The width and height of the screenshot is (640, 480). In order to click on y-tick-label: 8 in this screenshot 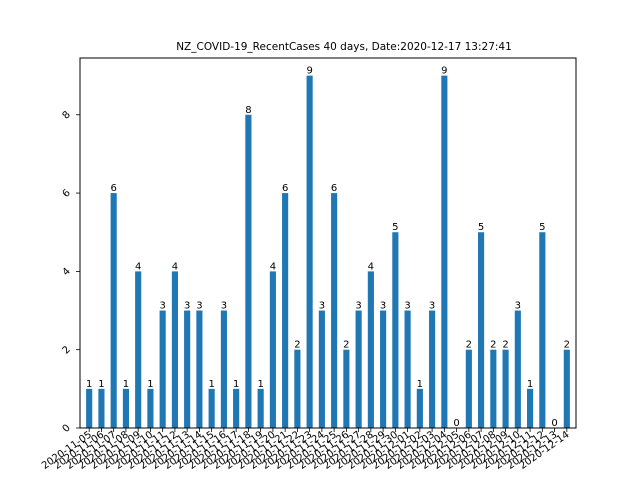, I will do `click(67, 115)`.